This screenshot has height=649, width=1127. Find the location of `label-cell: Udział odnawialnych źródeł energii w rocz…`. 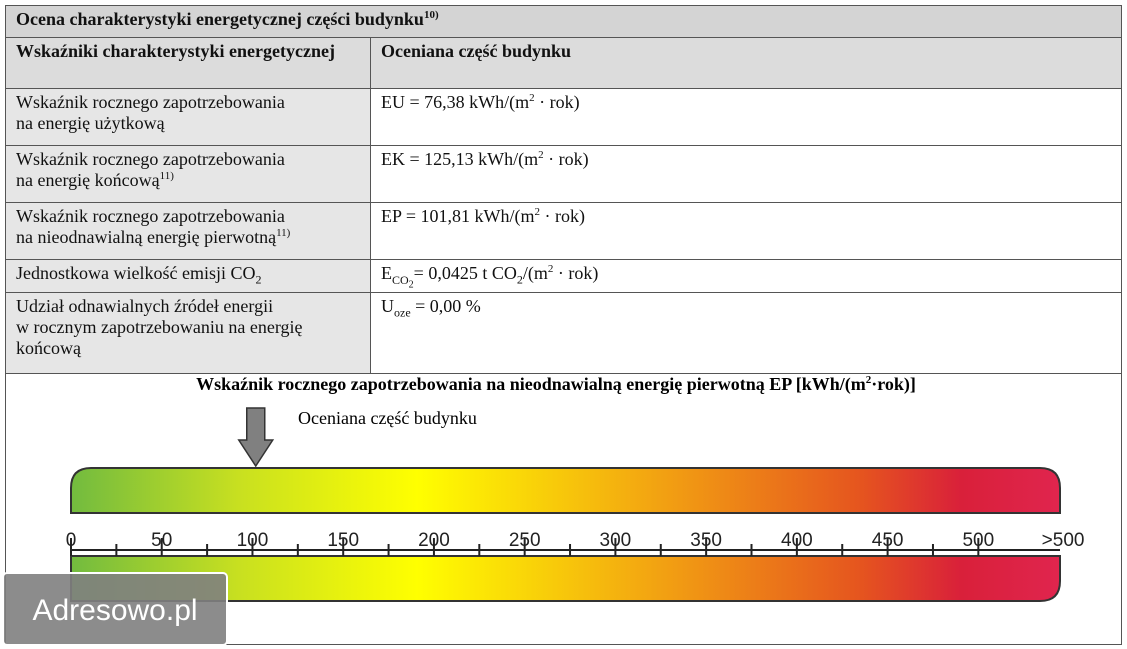

label-cell: Udział odnawialnych źródeł energii w rocz… is located at coordinates (188, 333).